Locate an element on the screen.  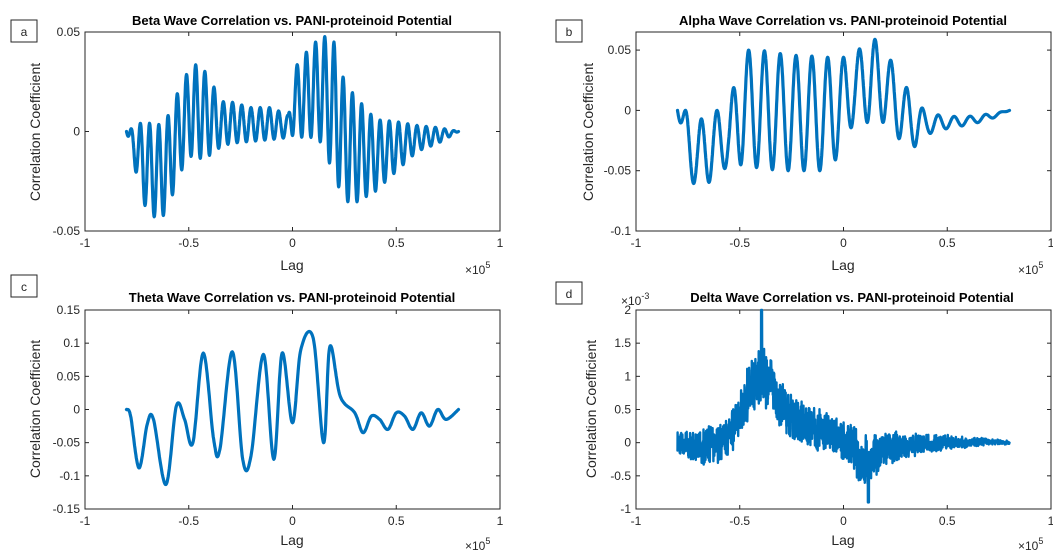
panel-label: a is located at coordinates (24, 32).